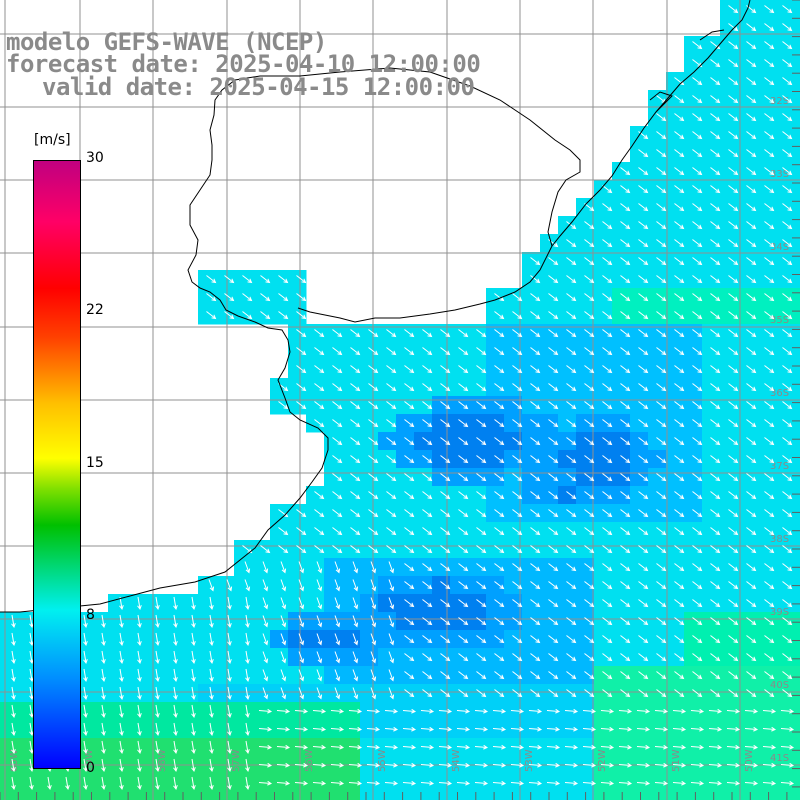 This screenshot has width=800, height=800. Describe the element at coordinates (52, 140) in the screenshot. I see `colorbar-unit: [m/s]` at that location.